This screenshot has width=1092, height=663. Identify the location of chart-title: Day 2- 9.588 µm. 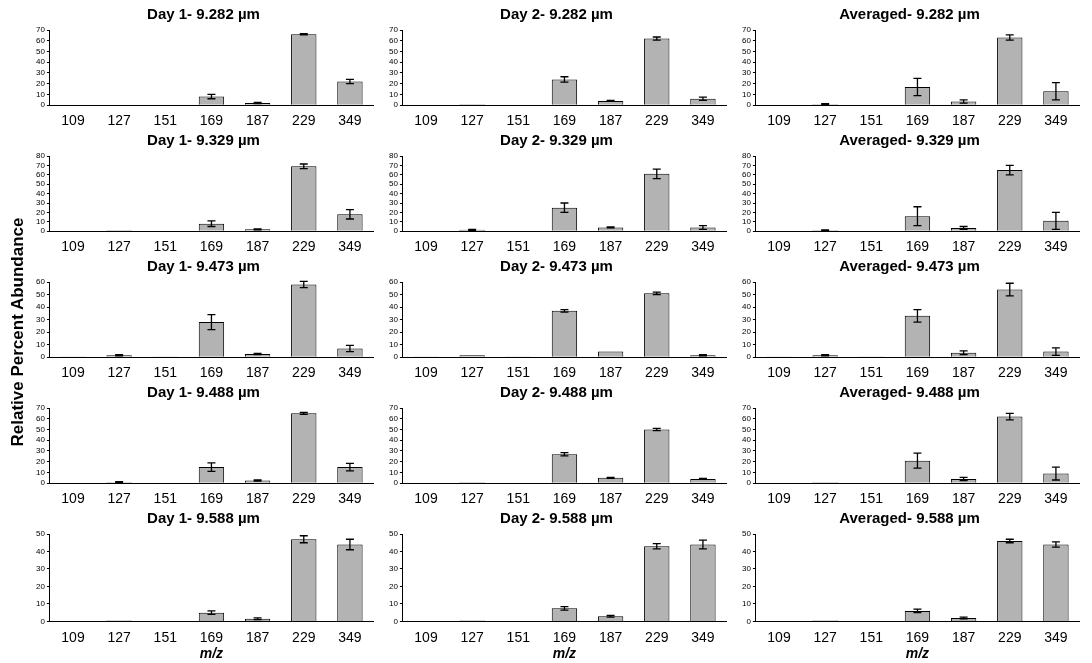
(556, 518).